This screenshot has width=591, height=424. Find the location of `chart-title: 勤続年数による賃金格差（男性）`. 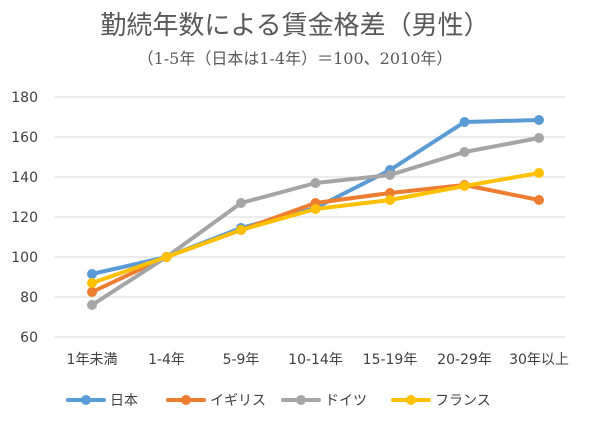

chart-title: 勤続年数による賃金格差（男性） is located at coordinates (294, 26).